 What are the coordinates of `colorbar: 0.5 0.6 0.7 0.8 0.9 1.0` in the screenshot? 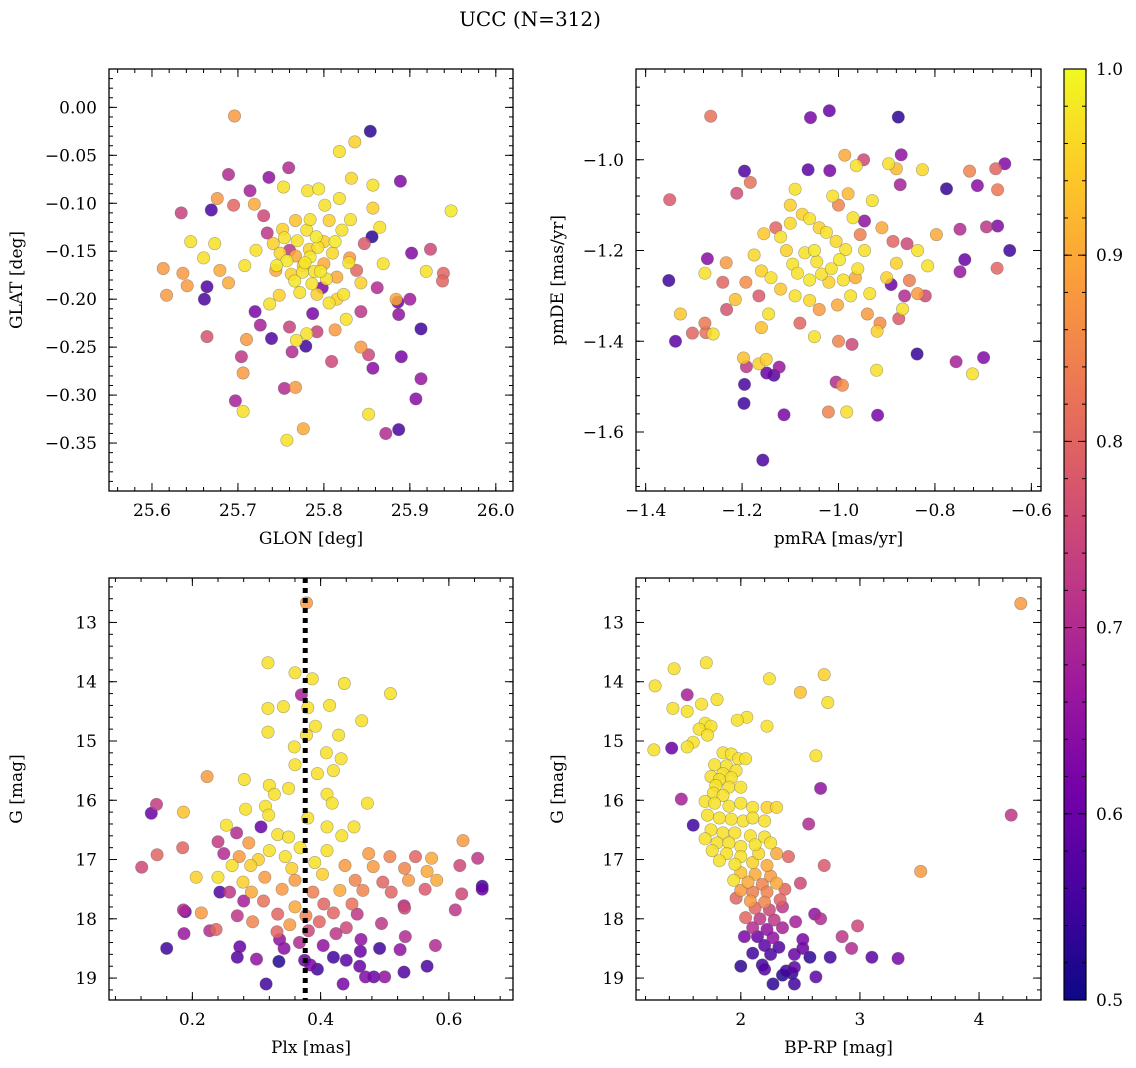 It's located at (1093, 535).